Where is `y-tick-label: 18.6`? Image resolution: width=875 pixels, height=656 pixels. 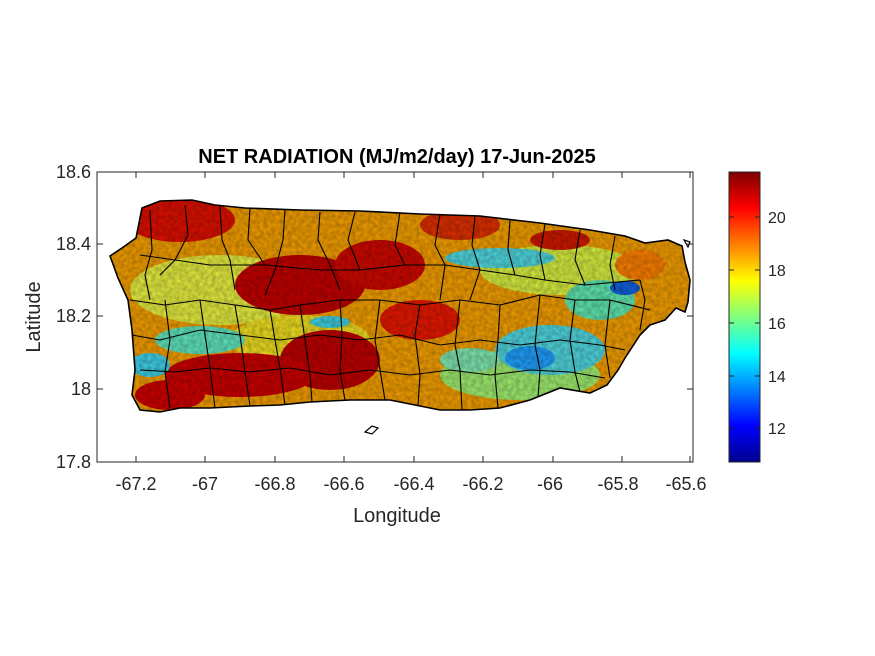
y-tick-label: 18.6 is located at coordinates (73, 172).